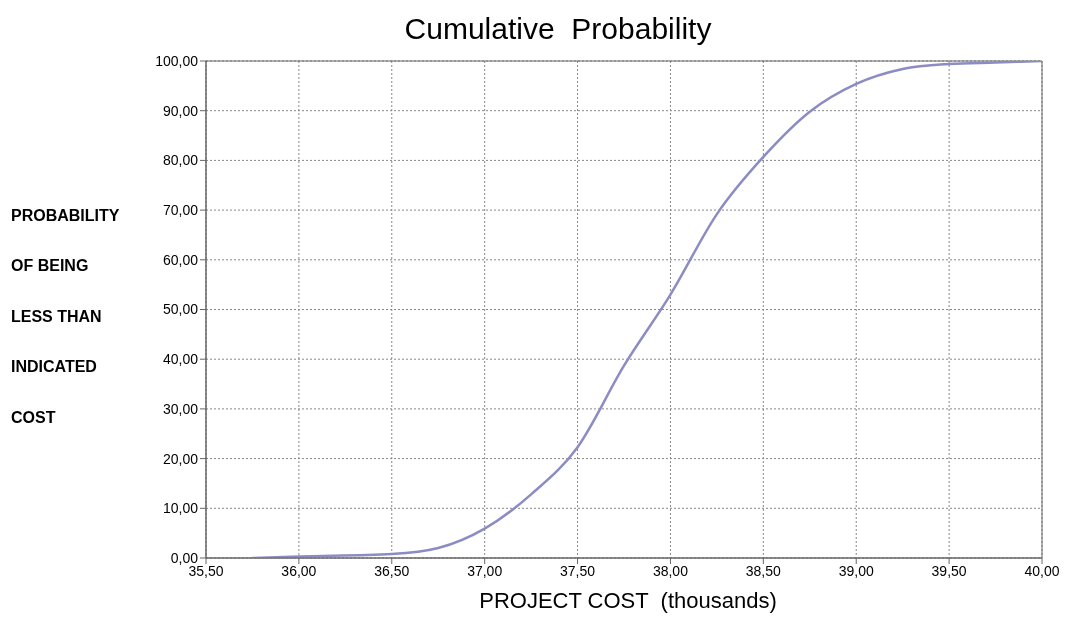  Describe the element at coordinates (578, 570) in the screenshot. I see `x-tick-label: 37,50` at that location.